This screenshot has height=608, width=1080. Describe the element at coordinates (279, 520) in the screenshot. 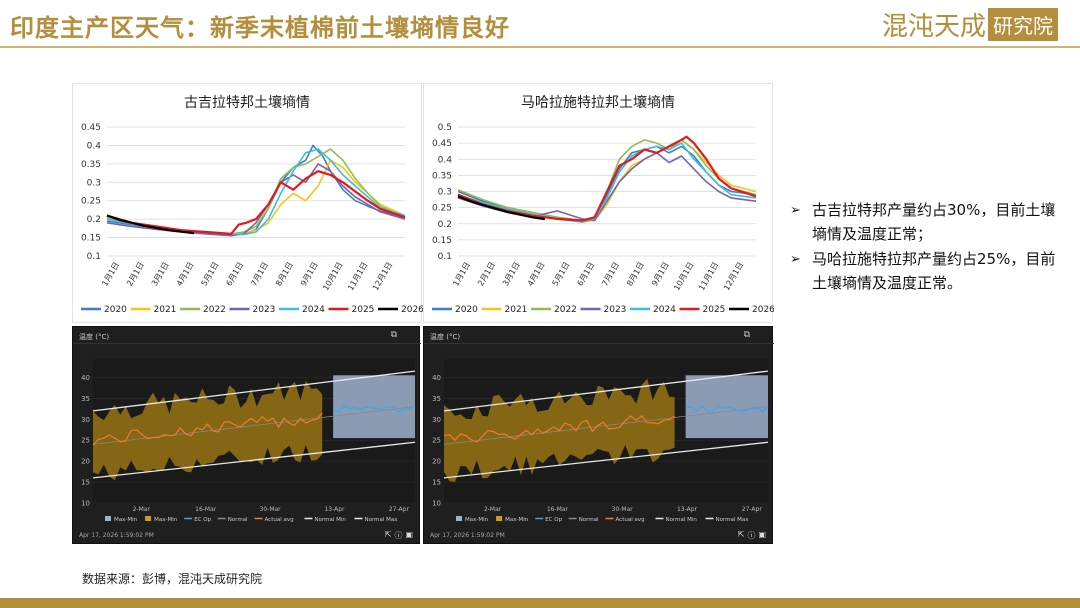

I see `legend-label: Actual avg` at that location.